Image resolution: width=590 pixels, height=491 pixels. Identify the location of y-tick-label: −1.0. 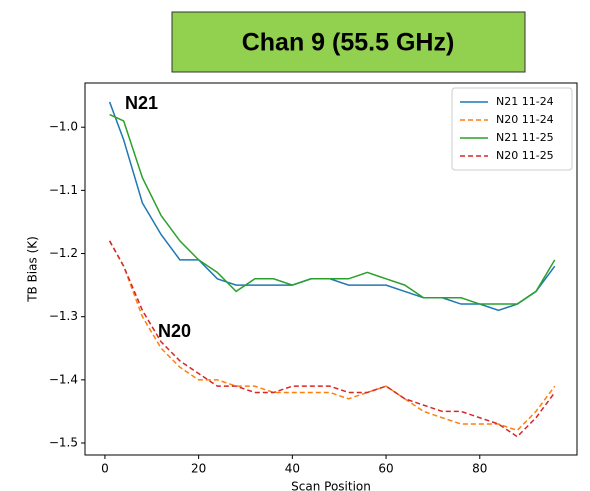
(63, 127).